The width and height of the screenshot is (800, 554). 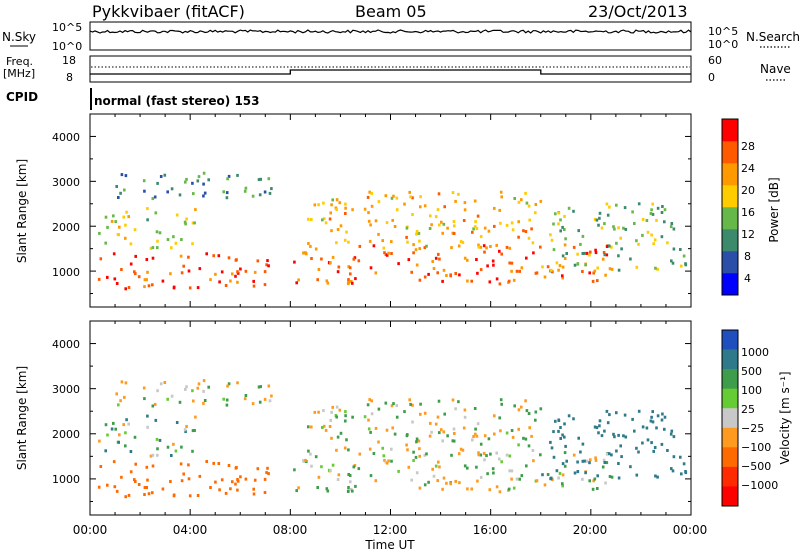 What do you see at coordinates (730, 398) in the screenshot?
I see `velocity-colorbar-swatch` at bounding box center [730, 398].